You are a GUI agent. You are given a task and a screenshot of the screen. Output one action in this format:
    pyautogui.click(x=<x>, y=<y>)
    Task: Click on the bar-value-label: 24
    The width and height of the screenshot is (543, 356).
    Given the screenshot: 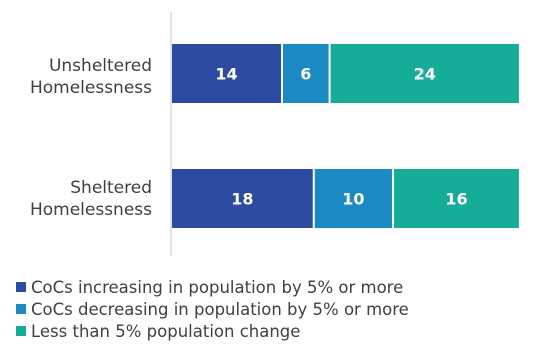 What is the action you would take?
    pyautogui.click(x=425, y=74)
    